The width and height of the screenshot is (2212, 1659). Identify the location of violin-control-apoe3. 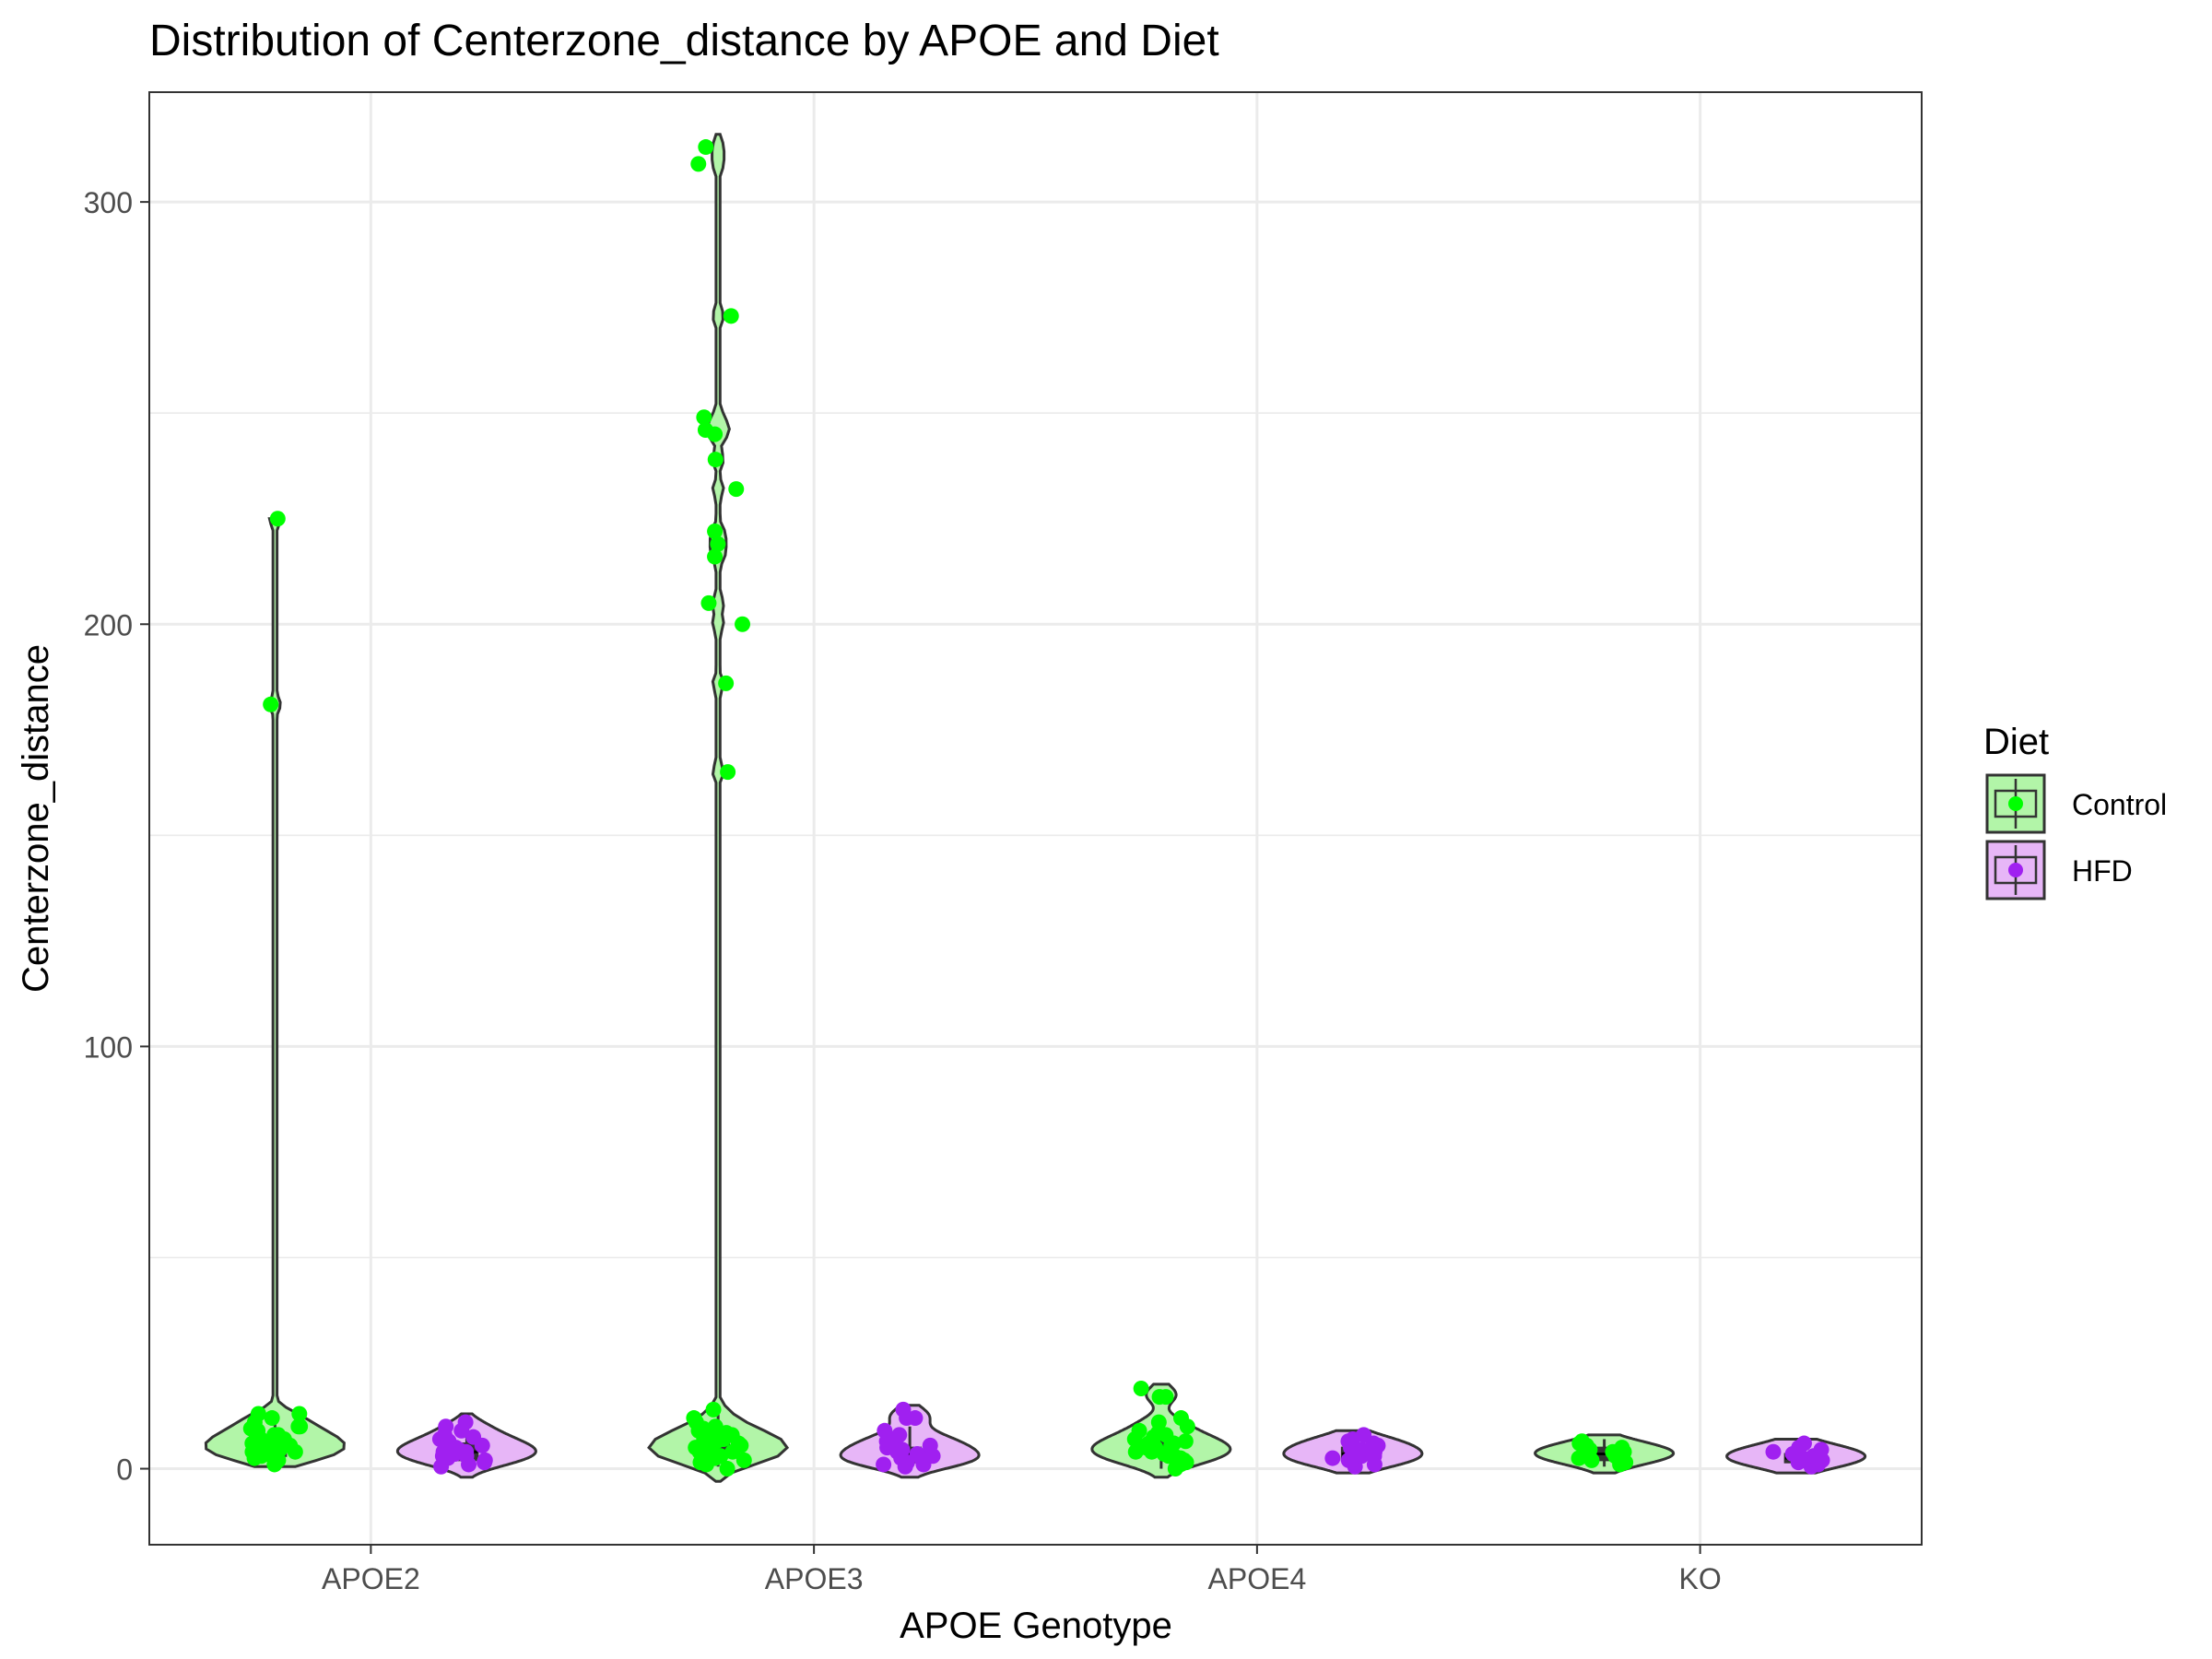
(718, 808).